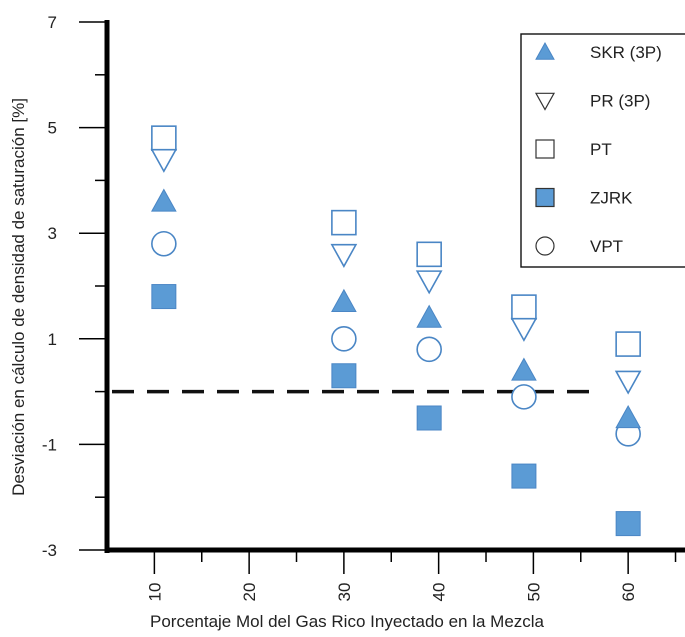  Describe the element at coordinates (573, 149) in the screenshot. I see `legend-item-pt: PT` at that location.